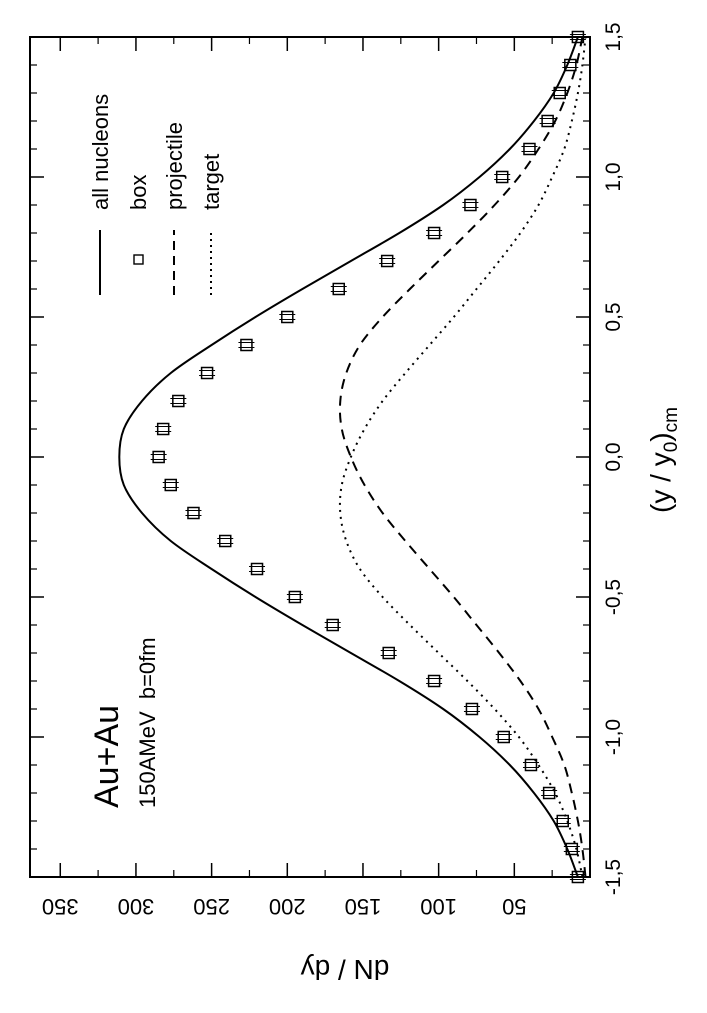 The image size is (707, 1013). Describe the element at coordinates (107, 756) in the screenshot. I see `system-annotation: Au+Au` at that location.